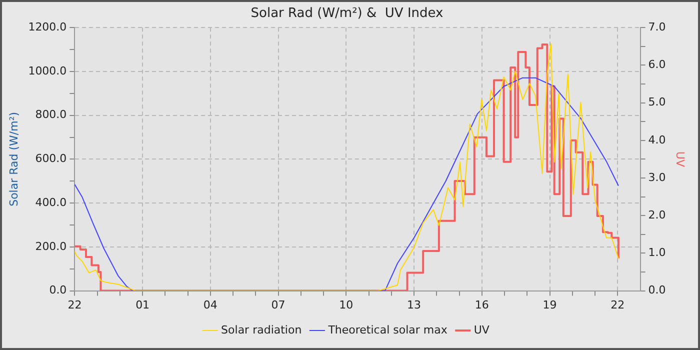 This screenshot has height=350, width=700. Describe the element at coordinates (51, 115) in the screenshot. I see `y-tick-label: 800.0` at that location.